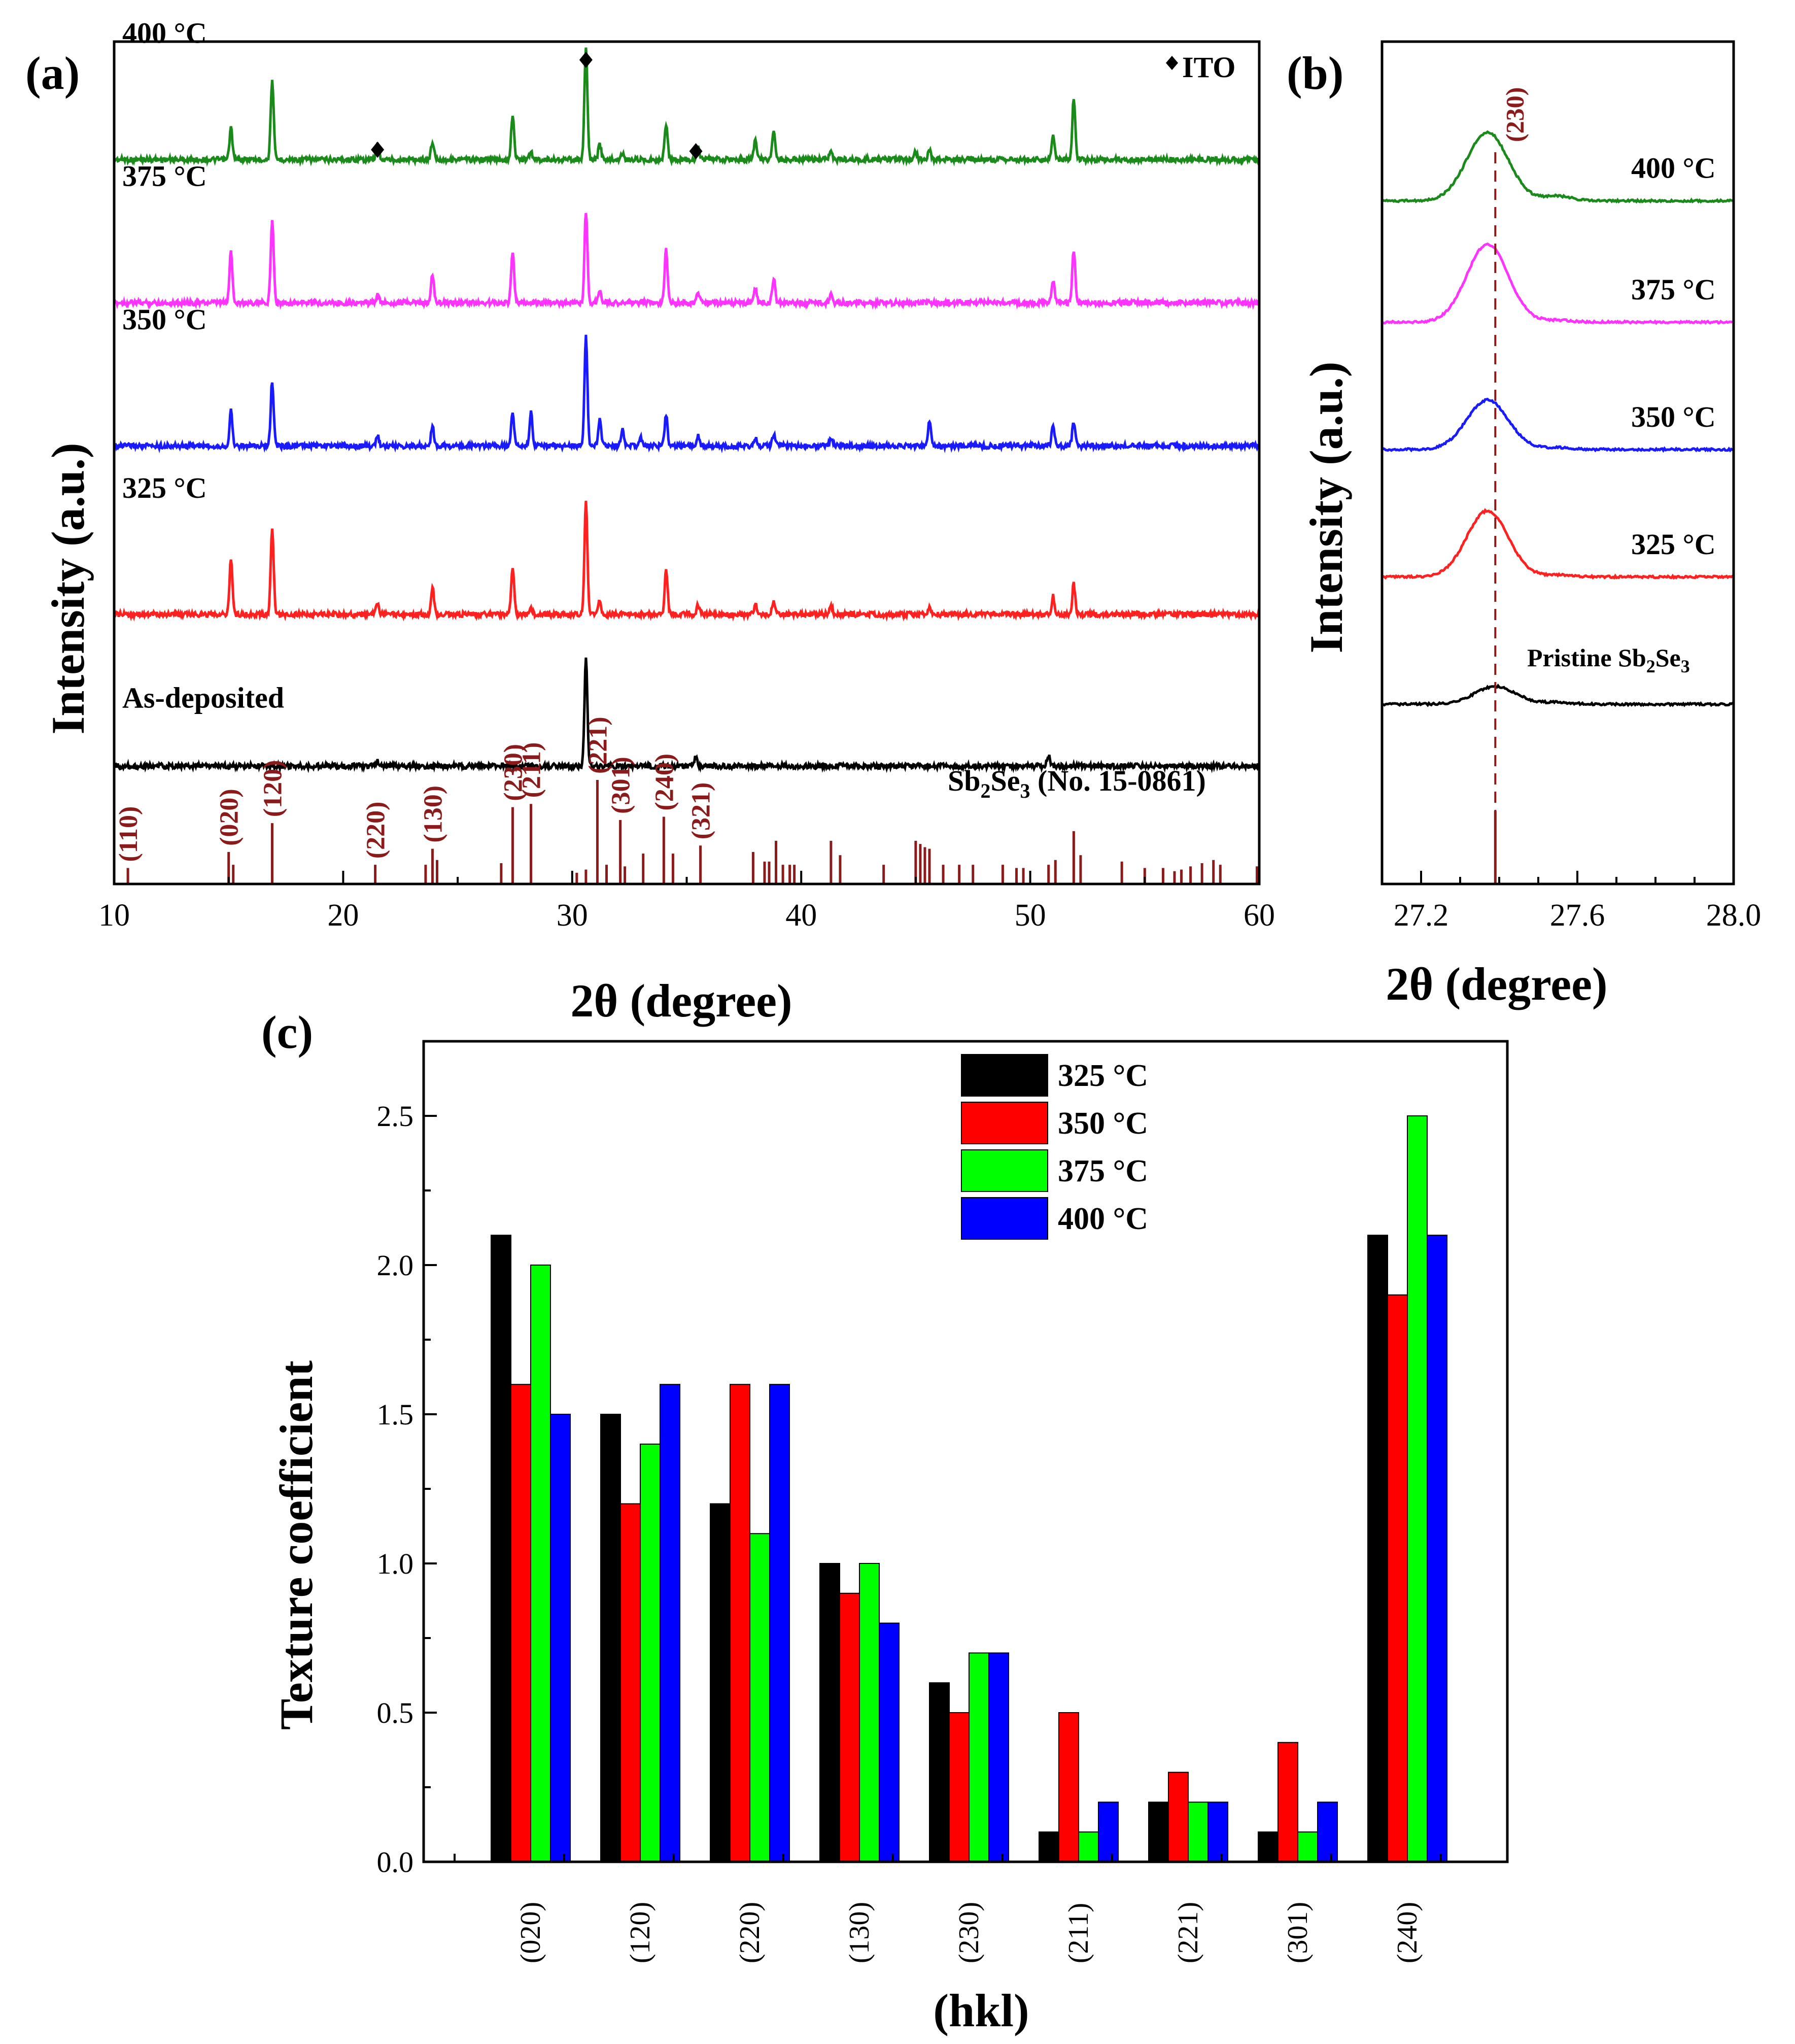  I want to click on category-label-130: (130), so click(859, 1932).